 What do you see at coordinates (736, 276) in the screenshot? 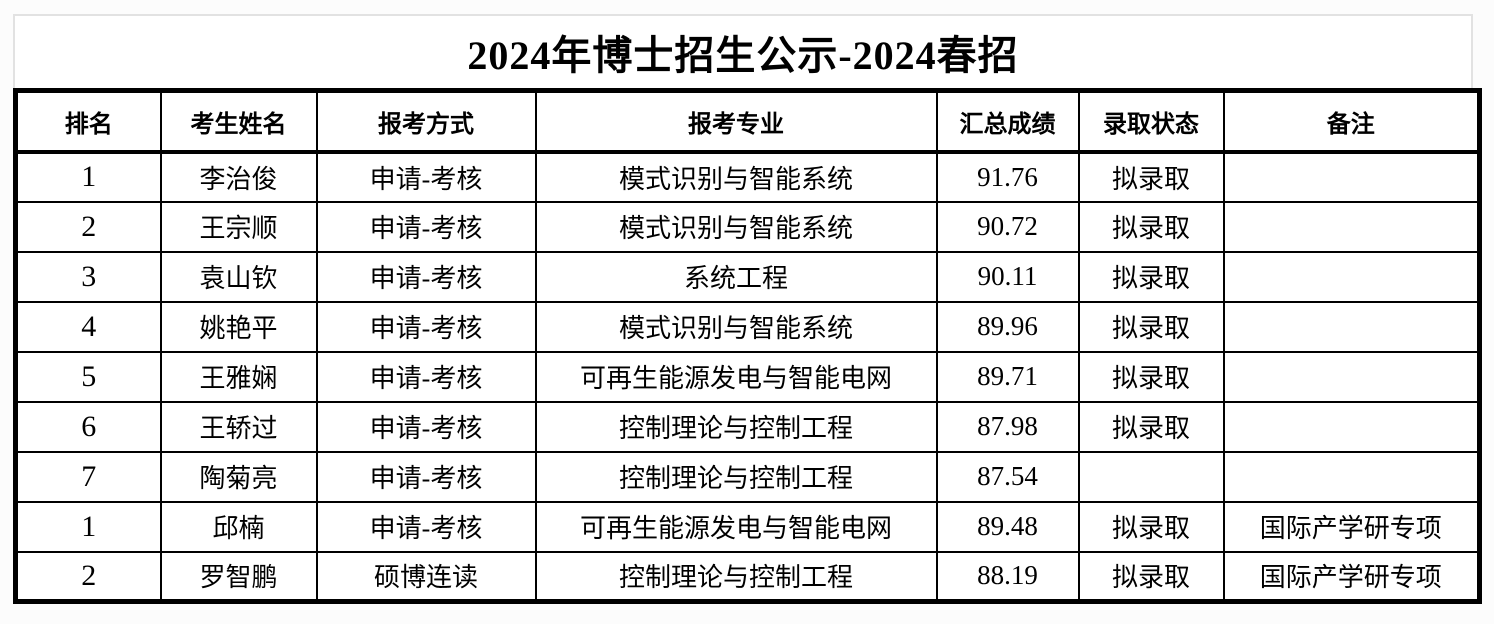
I see `cell-major: 系统工程` at bounding box center [736, 276].